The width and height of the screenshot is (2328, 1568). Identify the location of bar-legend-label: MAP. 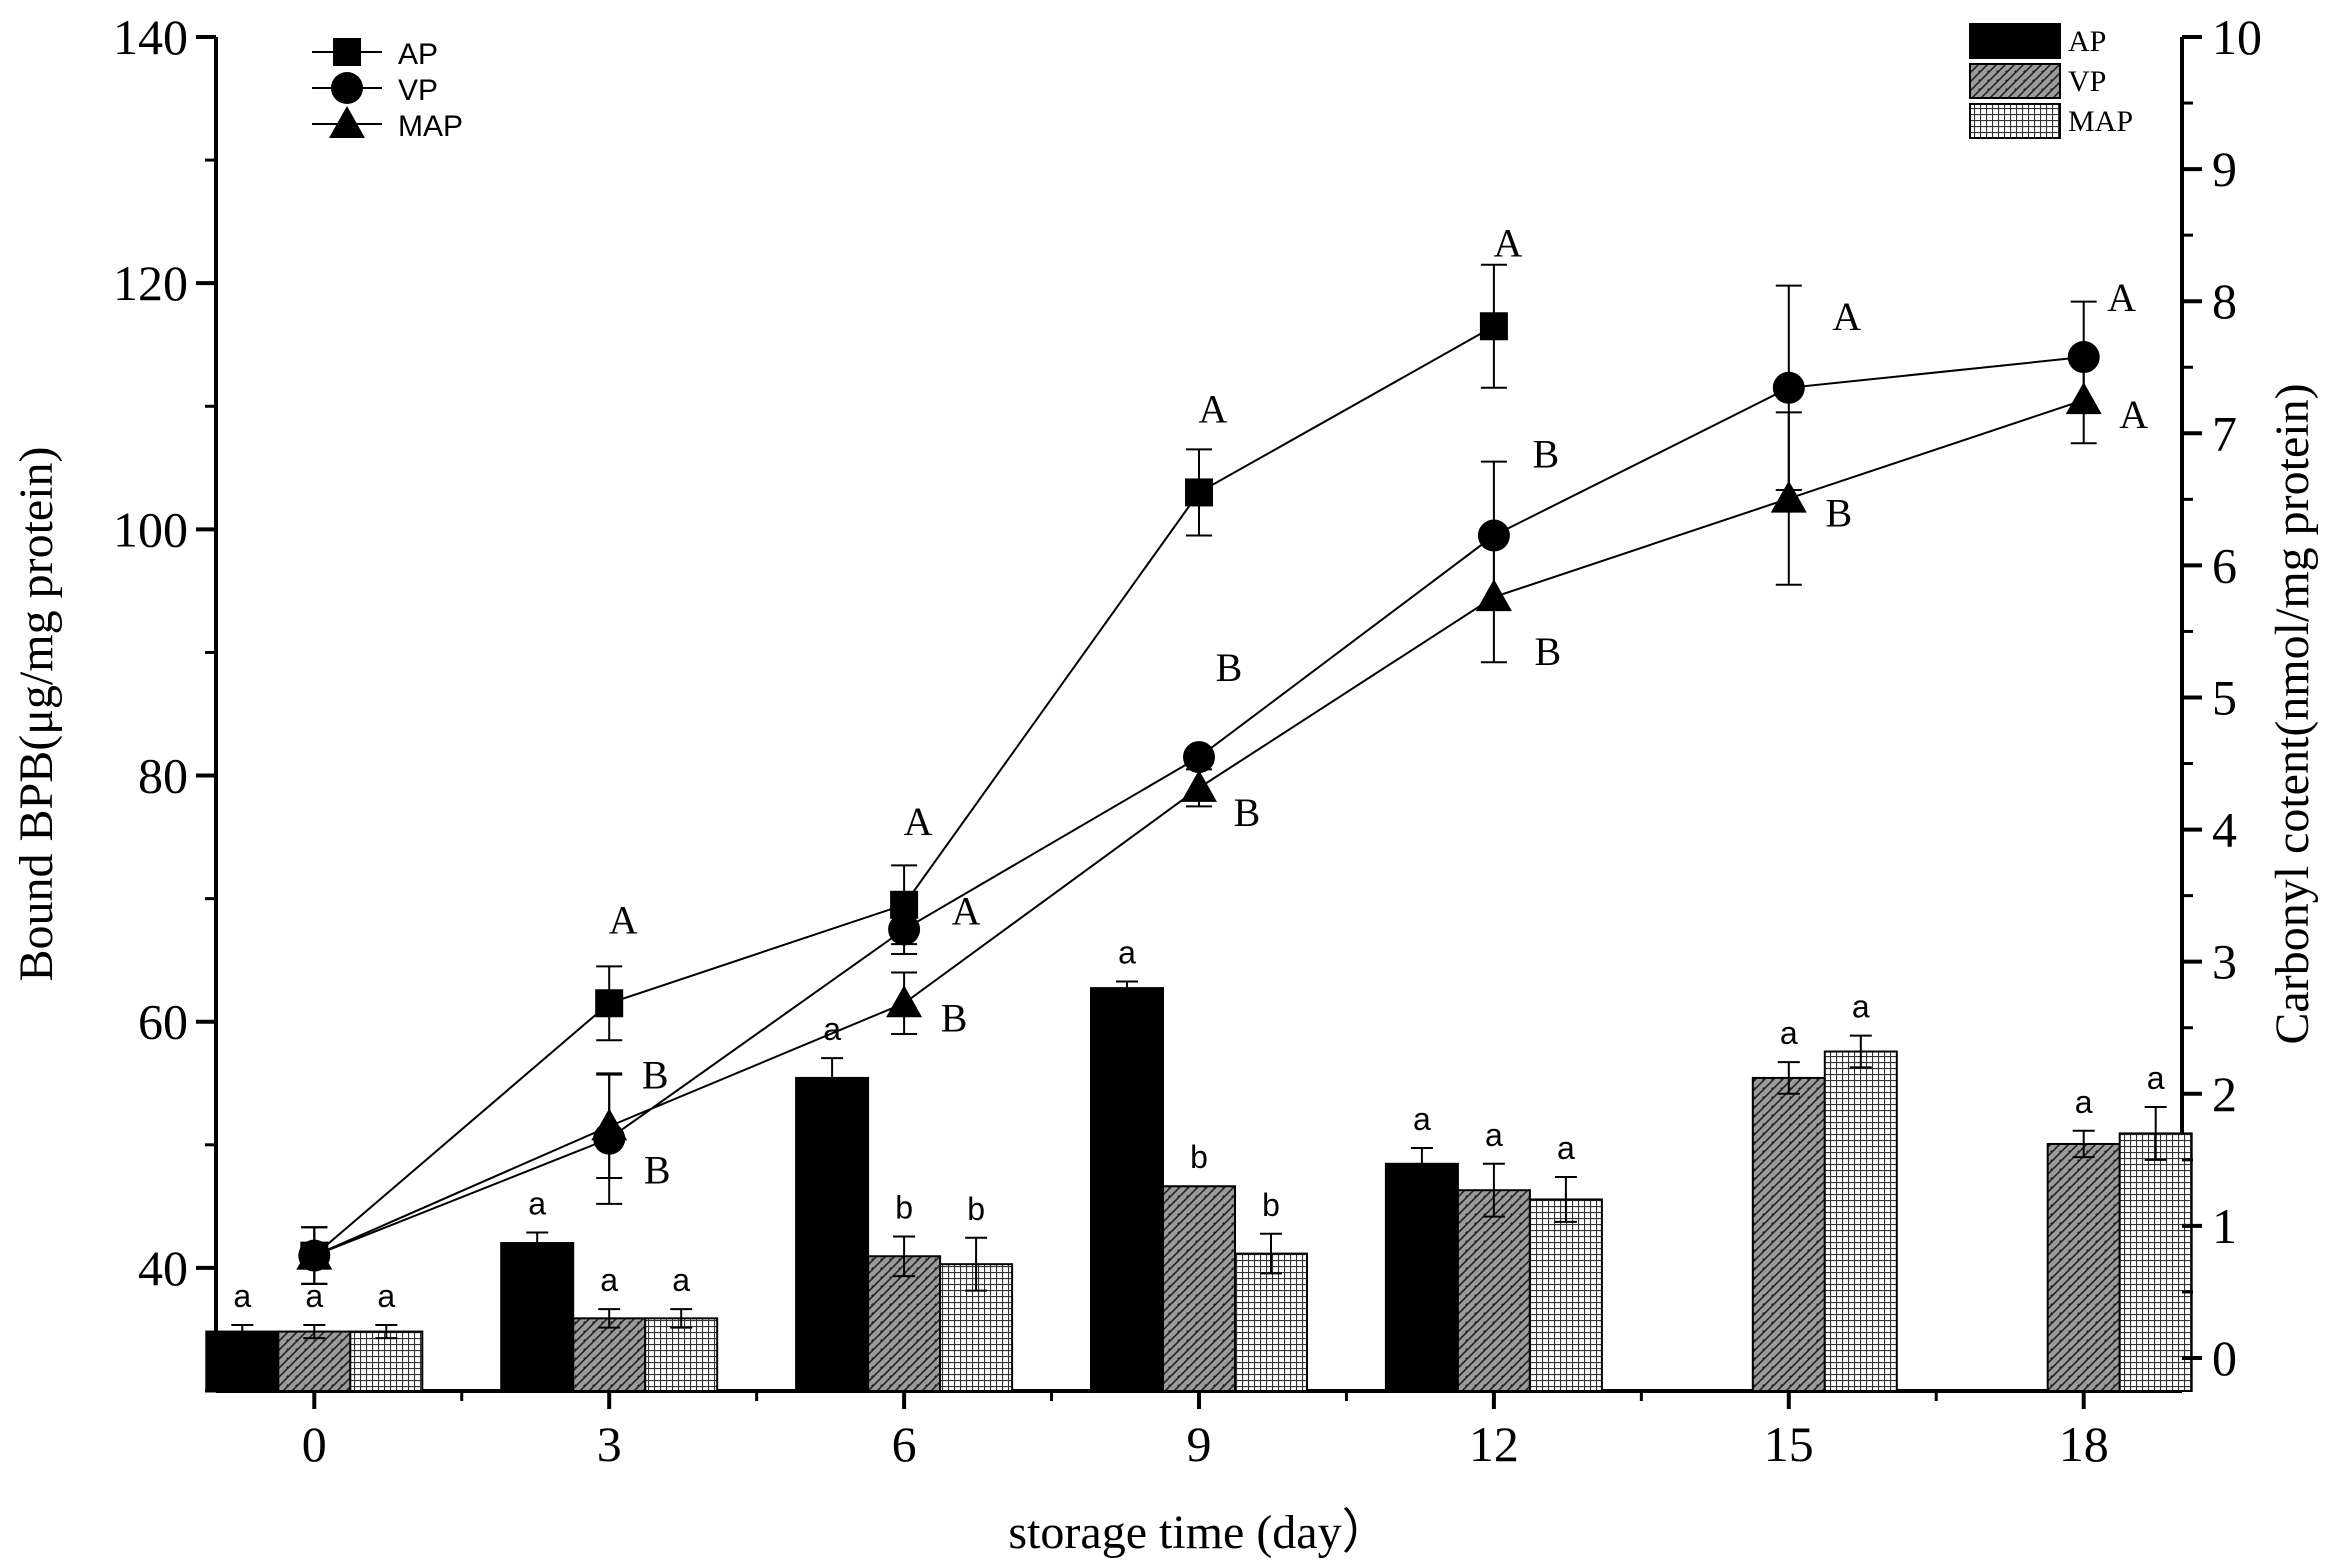
(2100, 121).